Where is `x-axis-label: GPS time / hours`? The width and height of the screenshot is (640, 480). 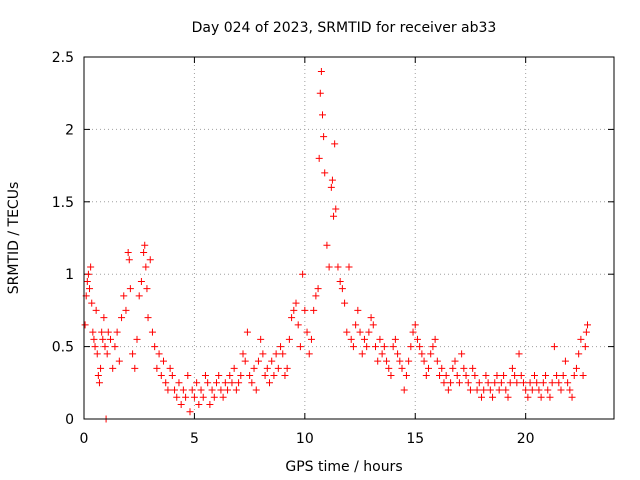
x-axis-label: GPS time / hours is located at coordinates (343, 467).